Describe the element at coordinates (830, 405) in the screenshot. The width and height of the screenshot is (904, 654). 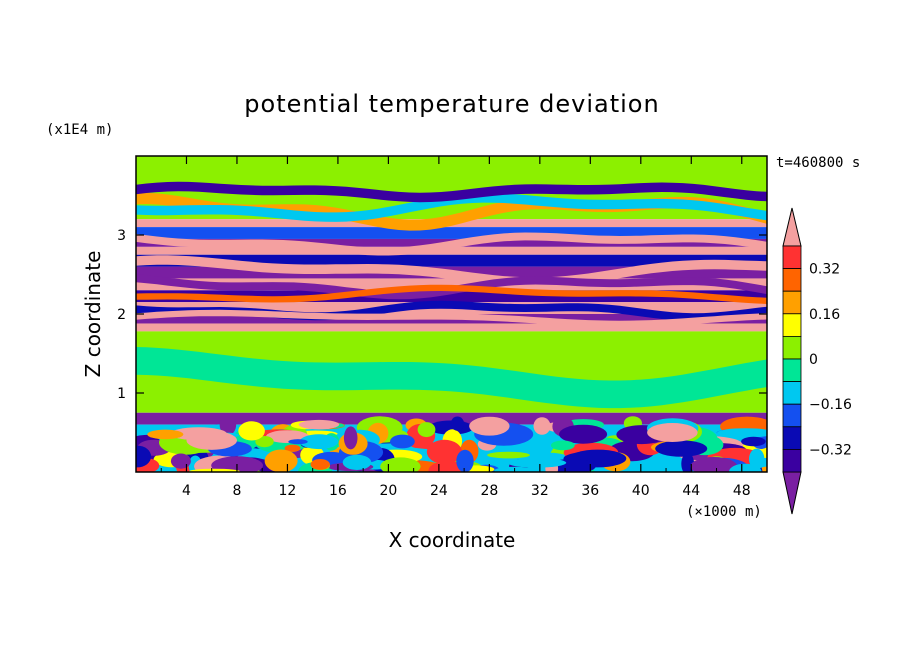
I see `colorbar-tick-label: −0.16` at that location.